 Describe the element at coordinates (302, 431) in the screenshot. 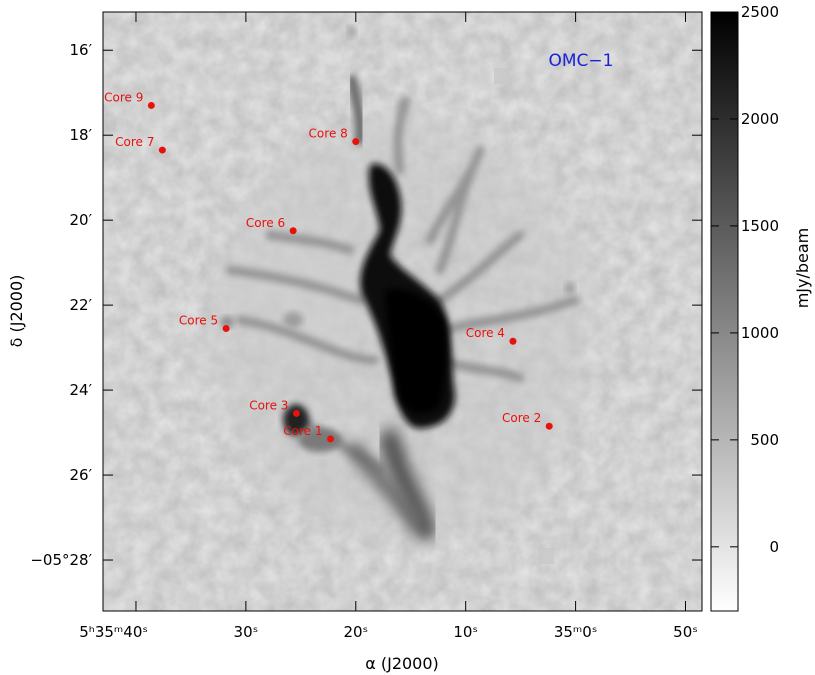

I see `core-label: Core 1` at that location.